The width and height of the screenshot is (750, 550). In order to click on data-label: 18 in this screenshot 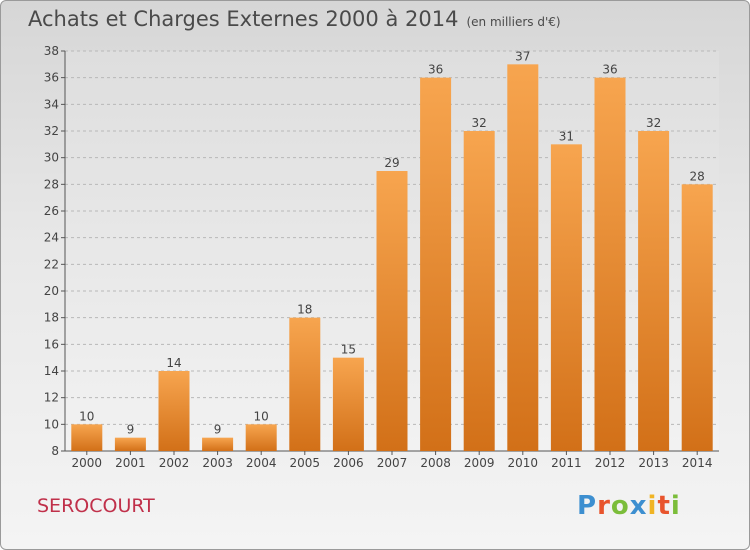, I will do `click(304, 310)`.